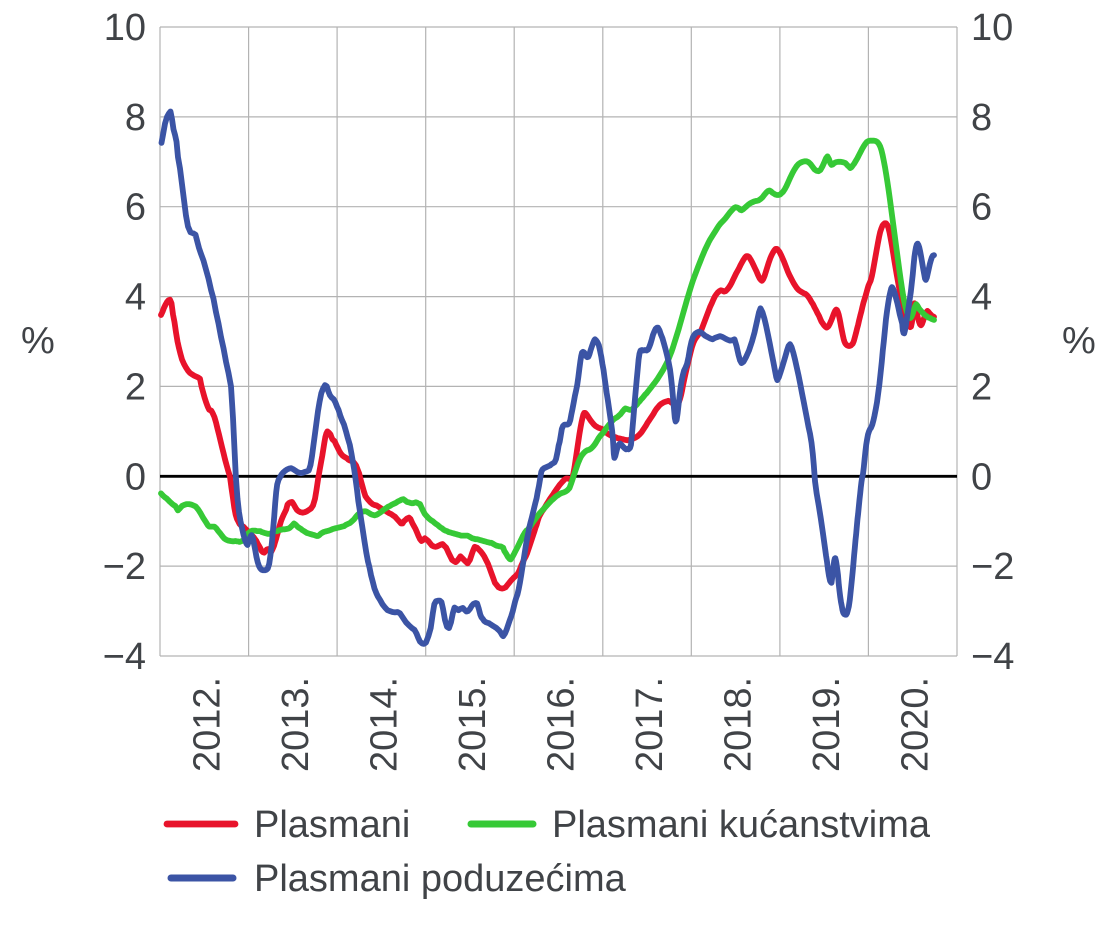 This screenshot has height=925, width=1117. I want to click on svg-text: 2019., so click(827, 724).